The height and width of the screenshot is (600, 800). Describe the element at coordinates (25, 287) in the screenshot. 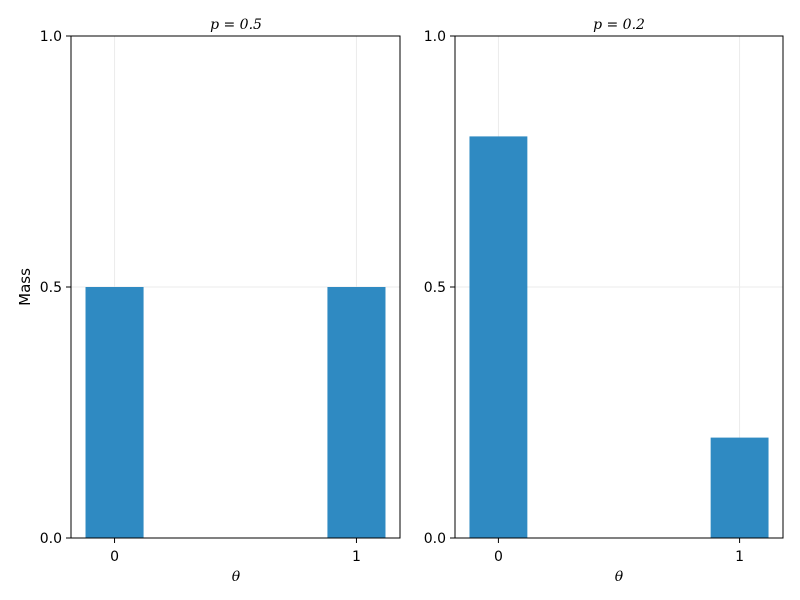

I see `y-axis-label: Mass` at that location.